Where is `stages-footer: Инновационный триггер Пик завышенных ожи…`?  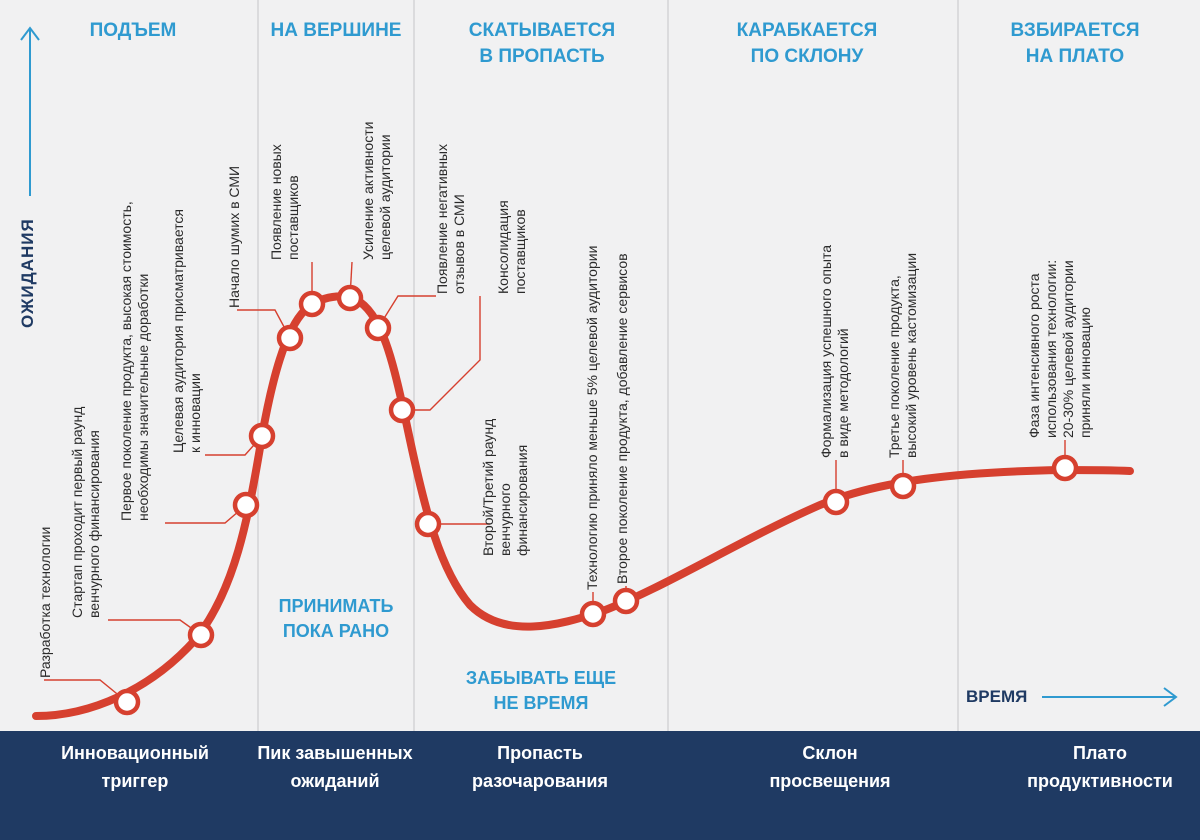 stages-footer: Инновационный триггер Пик завышенных ожи… is located at coordinates (600, 785).